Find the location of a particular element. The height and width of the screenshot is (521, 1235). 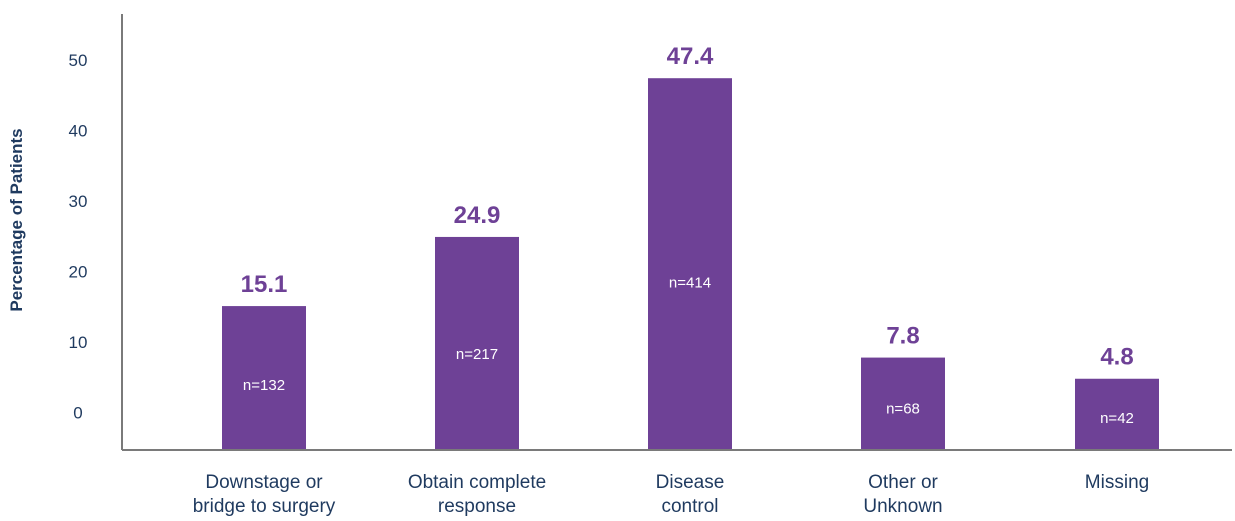

x-category-label: Disease control is located at coordinates (690, 494).